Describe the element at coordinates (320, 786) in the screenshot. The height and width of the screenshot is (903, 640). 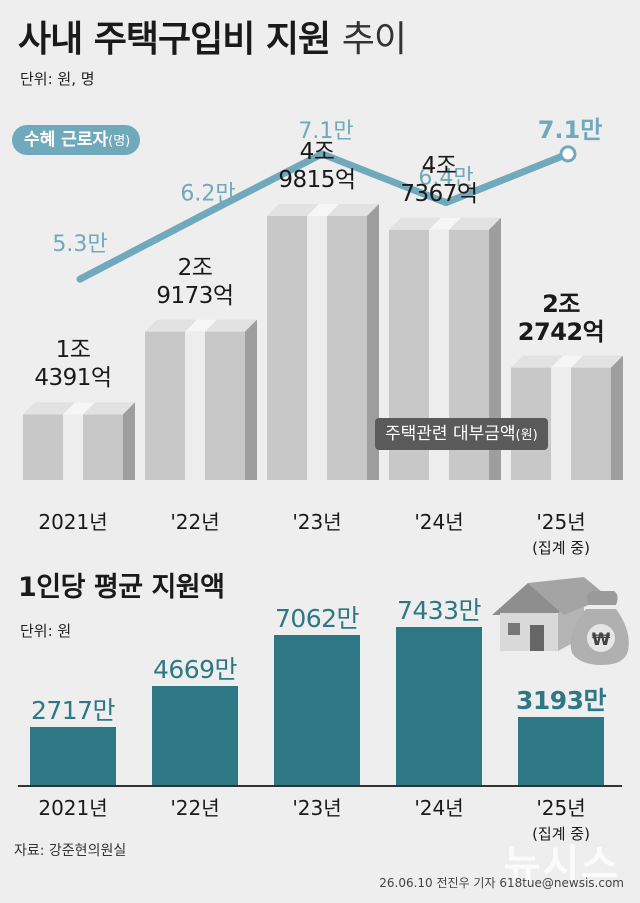
I see `bottom-baseline` at that location.